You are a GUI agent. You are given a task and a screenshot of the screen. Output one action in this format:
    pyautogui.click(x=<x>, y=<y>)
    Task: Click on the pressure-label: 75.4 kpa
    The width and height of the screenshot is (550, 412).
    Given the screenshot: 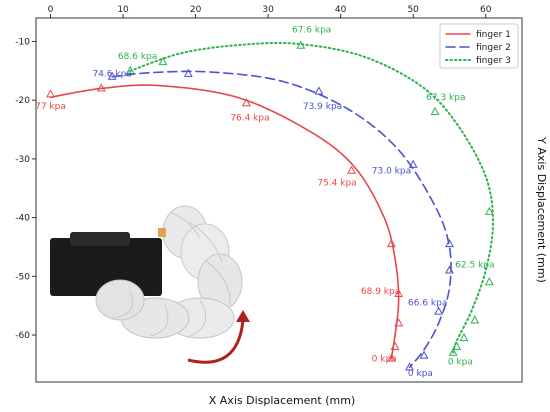 What is the action you would take?
    pyautogui.click(x=336, y=183)
    